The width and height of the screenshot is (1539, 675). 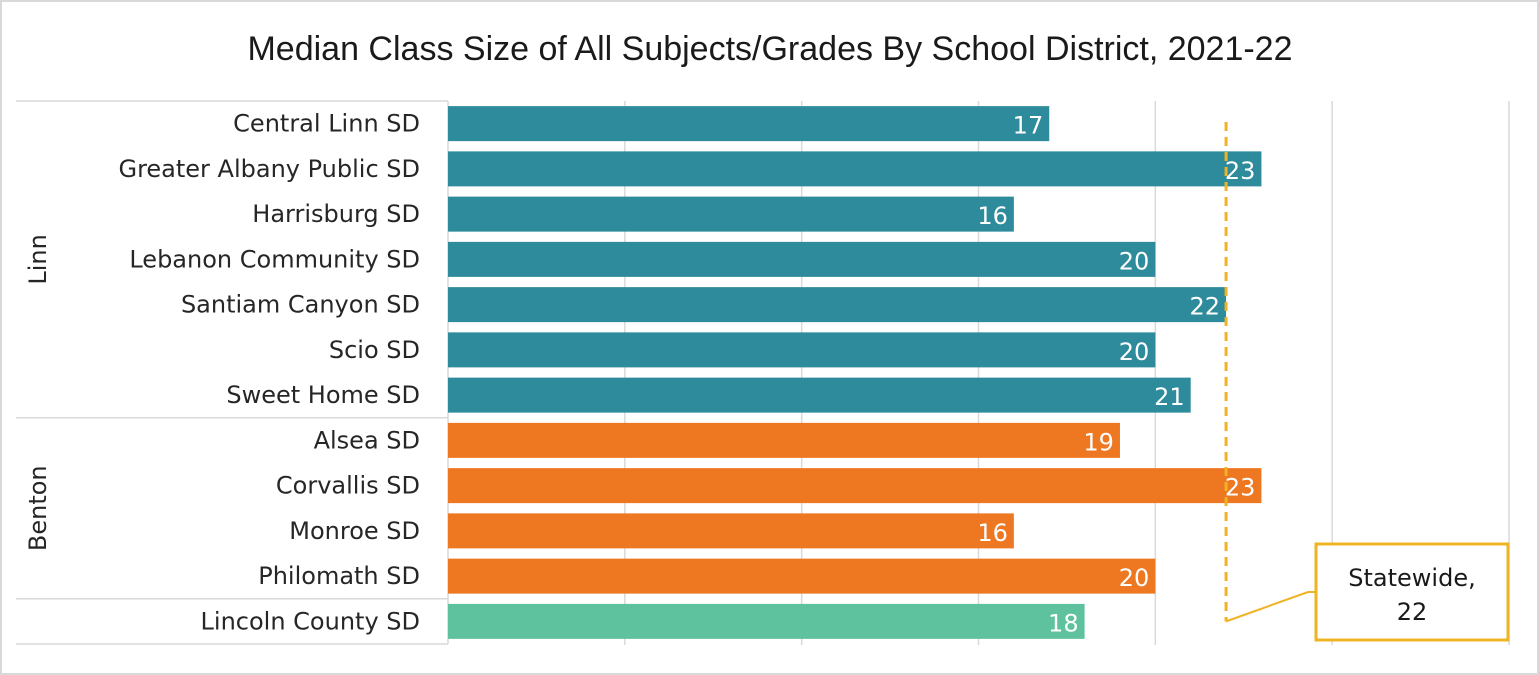 I want to click on data-label: 22, so click(x=1205, y=307).